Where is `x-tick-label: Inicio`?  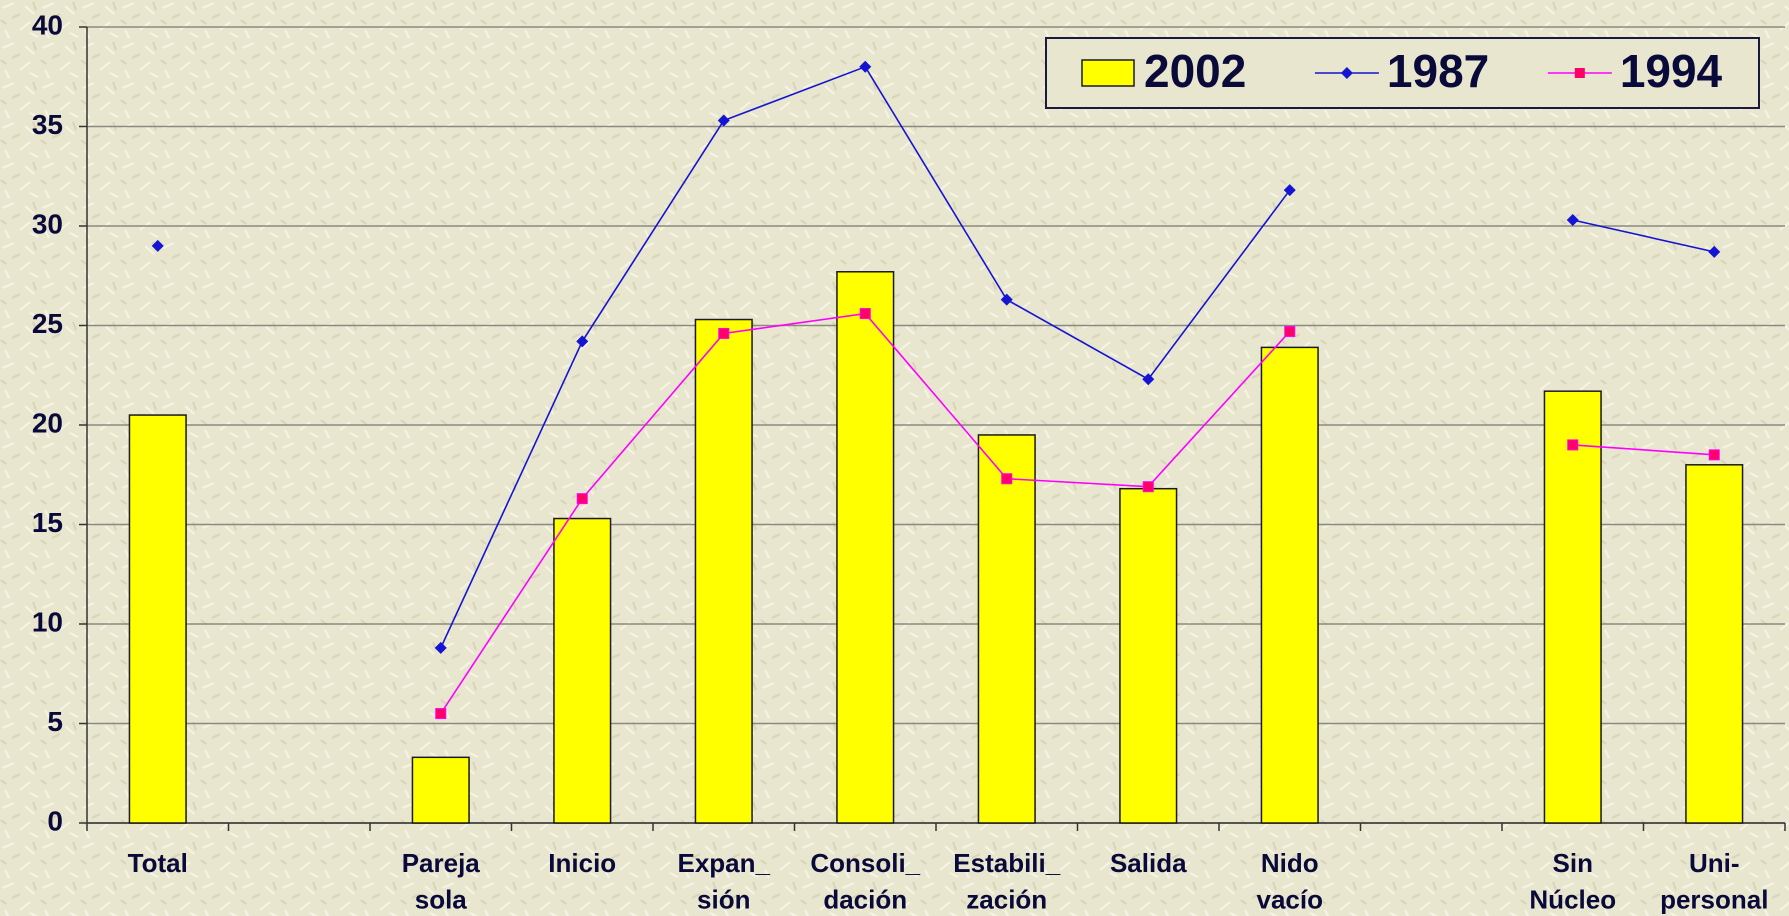
x-tick-label: Inicio is located at coordinates (582, 863).